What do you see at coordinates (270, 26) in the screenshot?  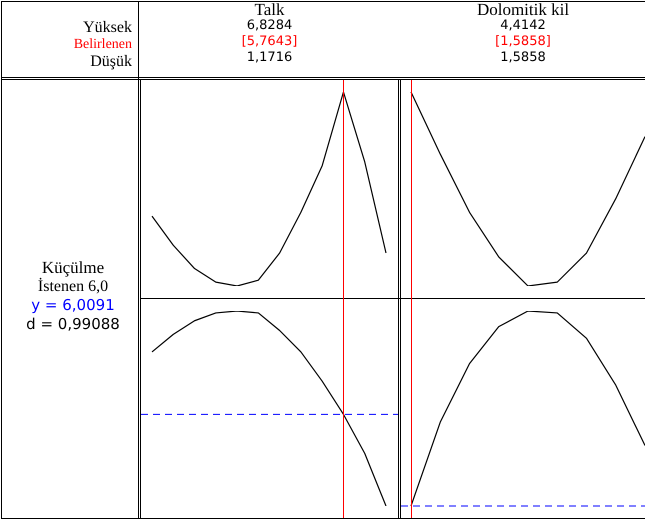 I see `text: 6,8284` at bounding box center [270, 26].